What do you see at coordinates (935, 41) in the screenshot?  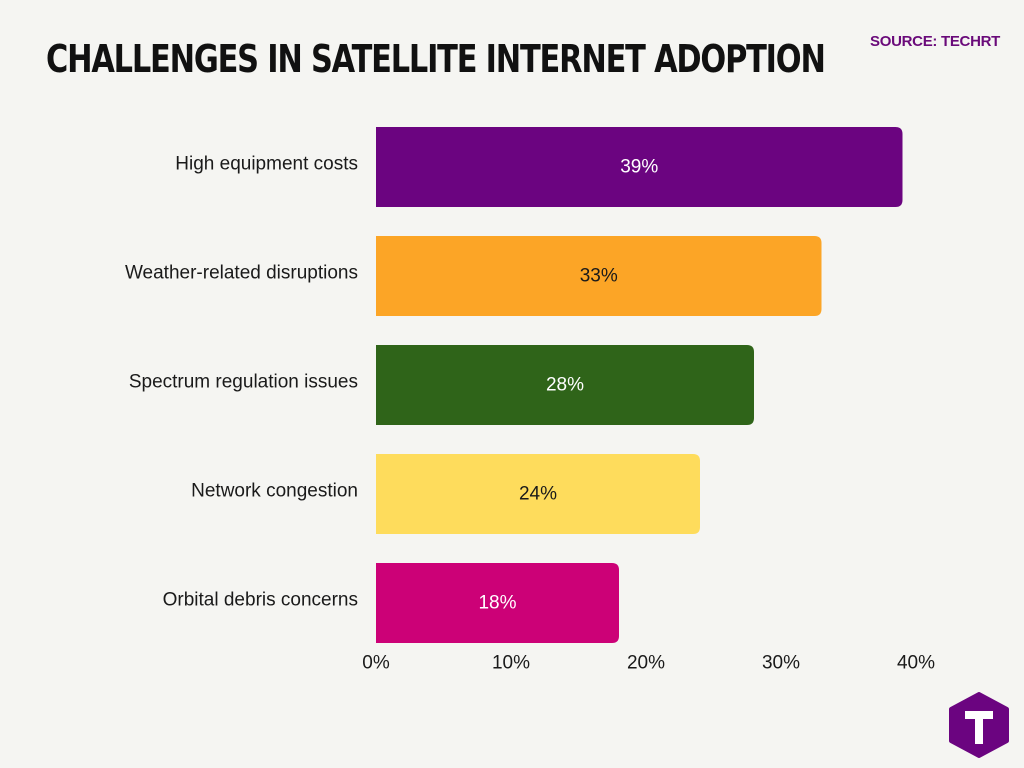 I see `source-label: SOURCE: TECHRT` at bounding box center [935, 41].